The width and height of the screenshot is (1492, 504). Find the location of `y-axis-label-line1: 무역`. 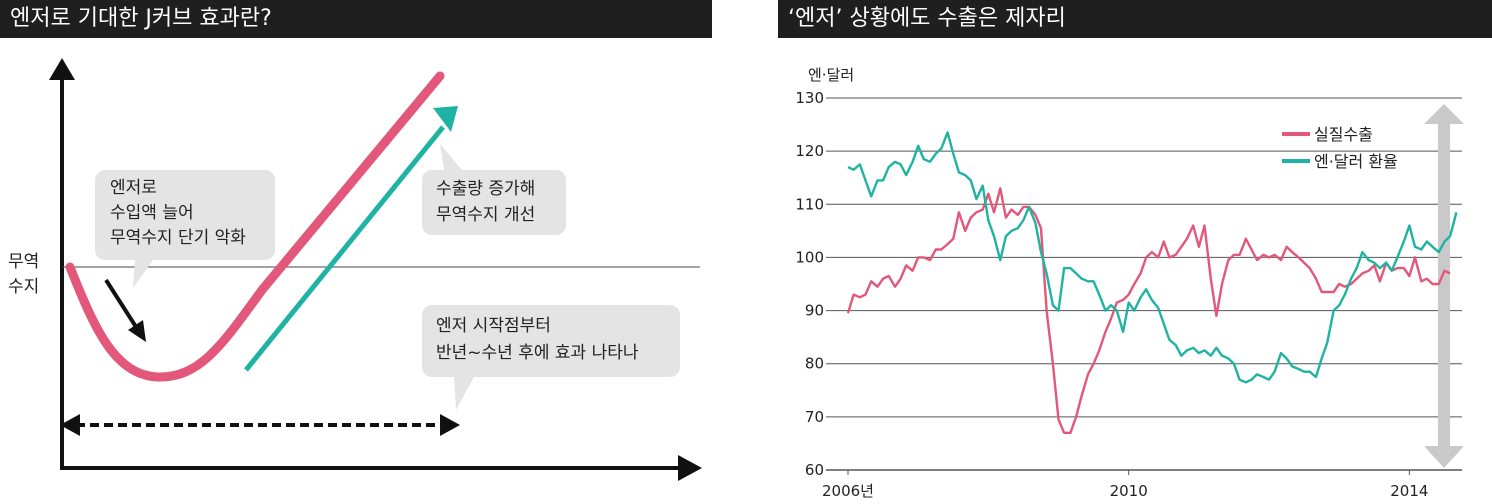

y-axis-label-line1: 무역 is located at coordinates (23, 262).